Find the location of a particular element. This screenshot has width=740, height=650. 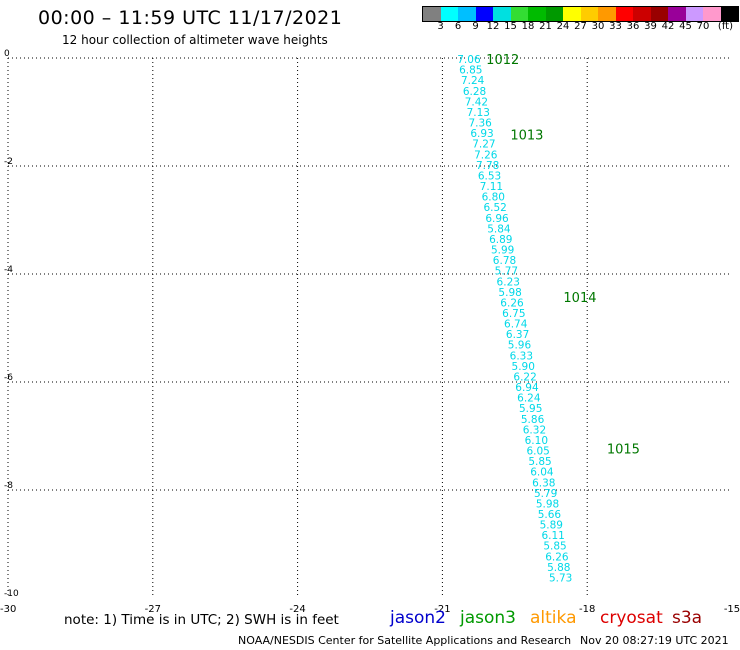

wave-height-label: 6.96 is located at coordinates (497, 219).